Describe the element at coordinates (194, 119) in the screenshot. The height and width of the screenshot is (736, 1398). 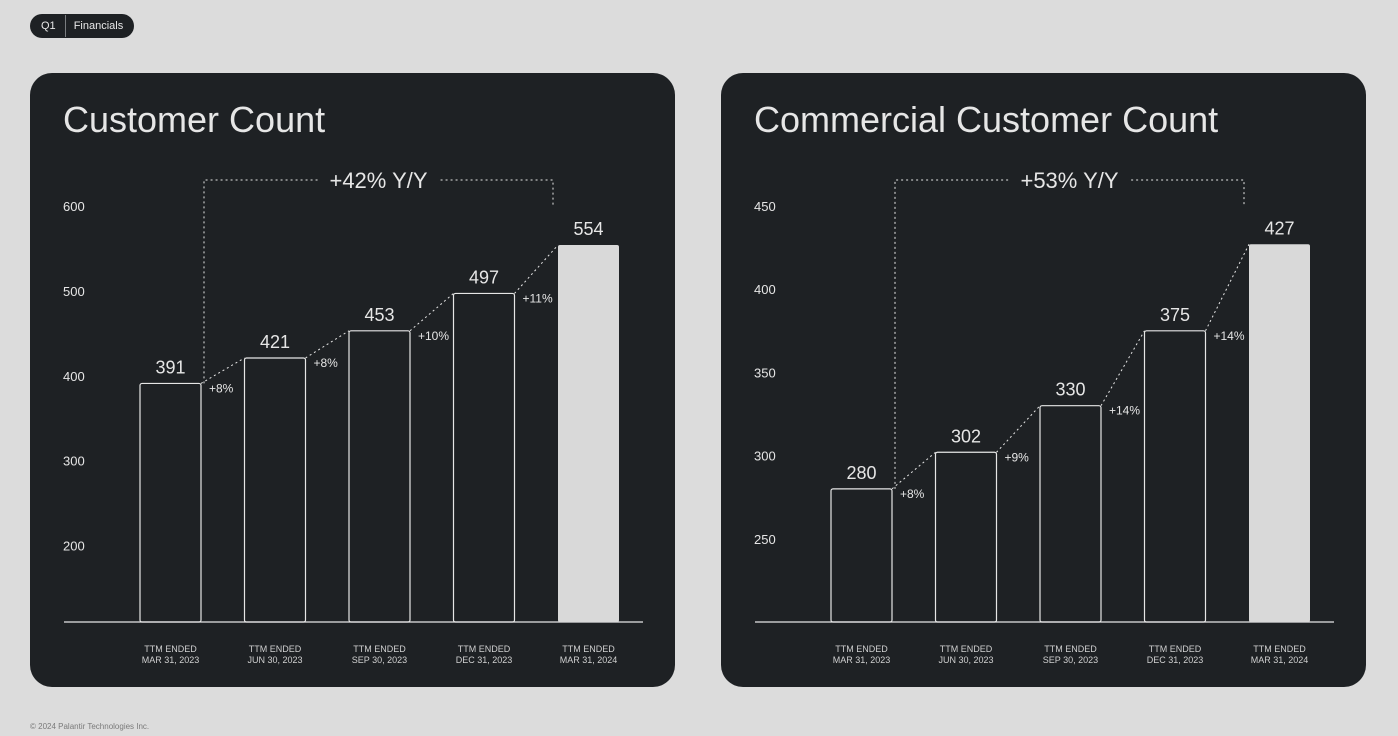
I see `chart-title: Customer Count` at that location.